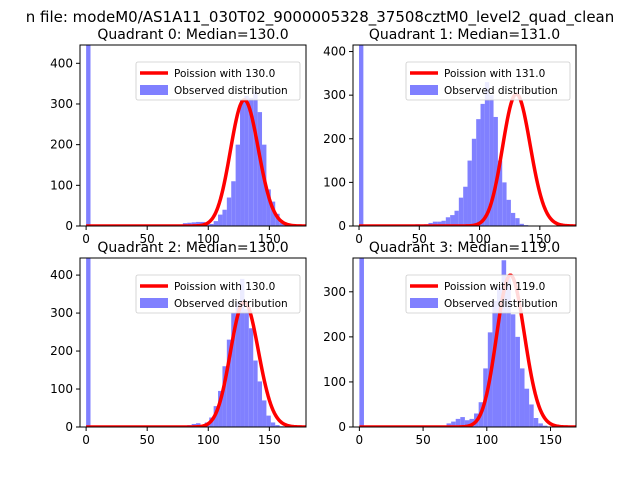 The image size is (640, 480). What do you see at coordinates (192, 35) in the screenshot?
I see `subplot-title: Quadrant 0: Median=130.0` at bounding box center [192, 35].